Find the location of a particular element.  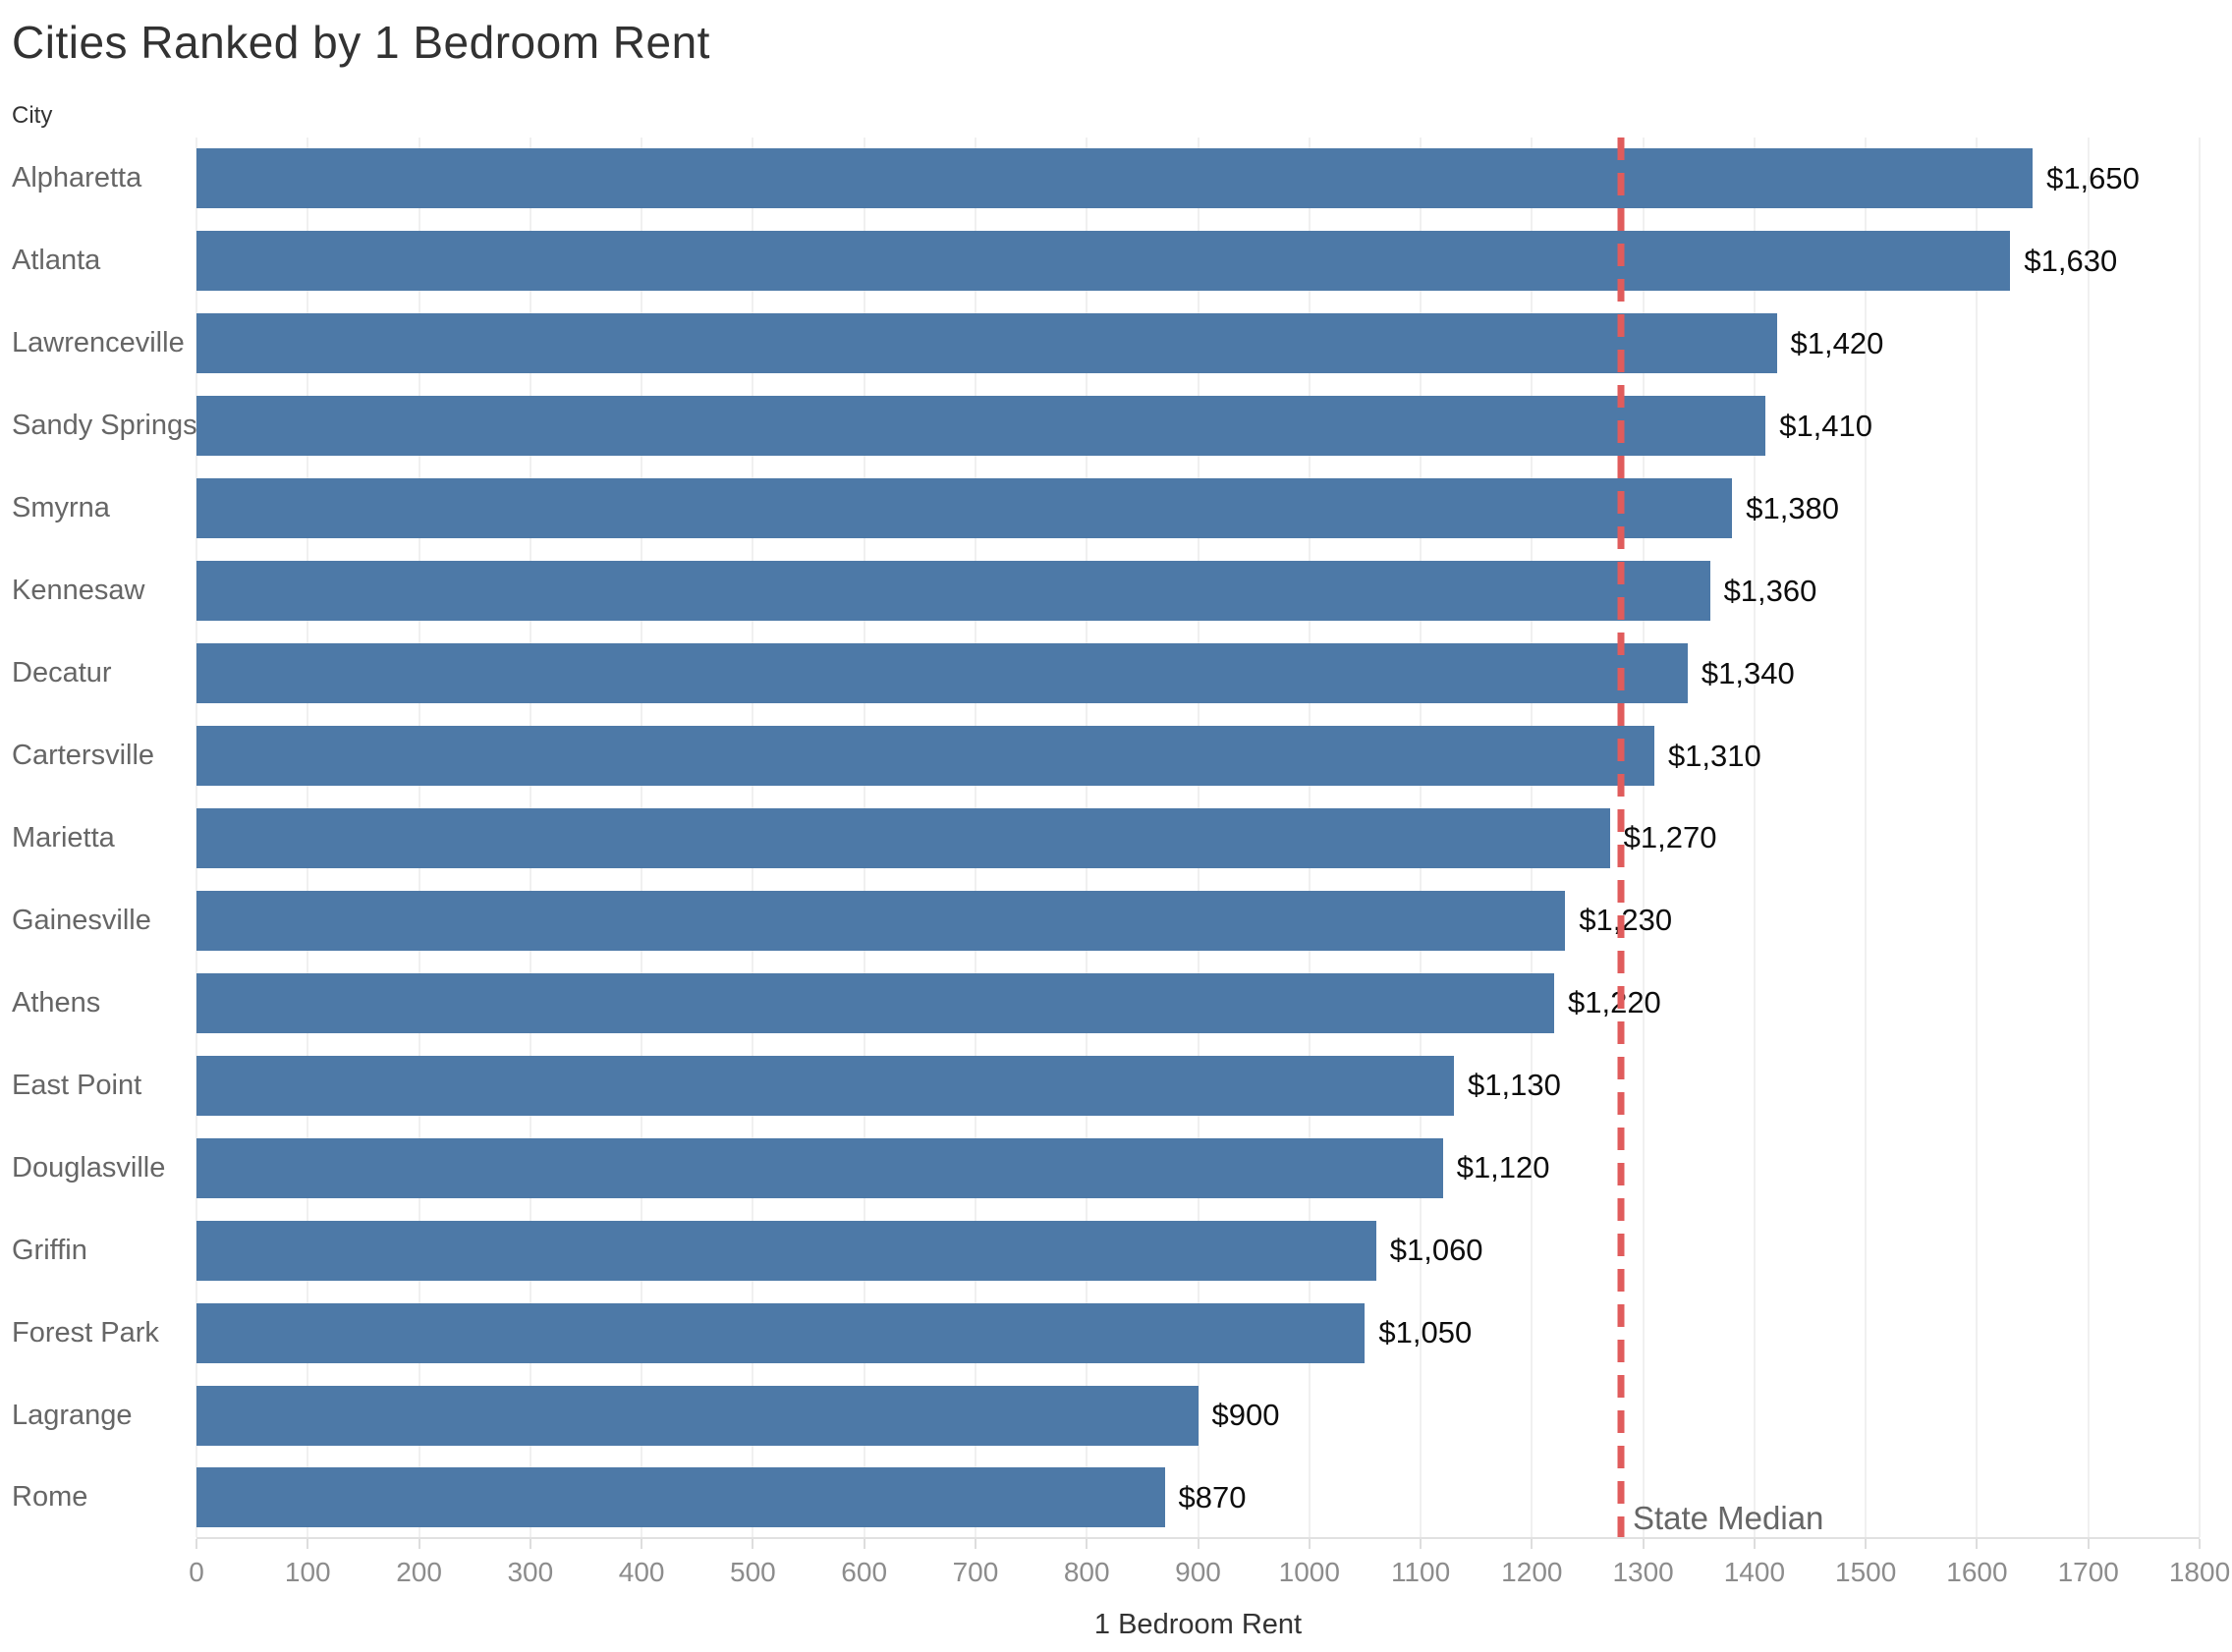

city-label: Rome is located at coordinates (50, 1497).